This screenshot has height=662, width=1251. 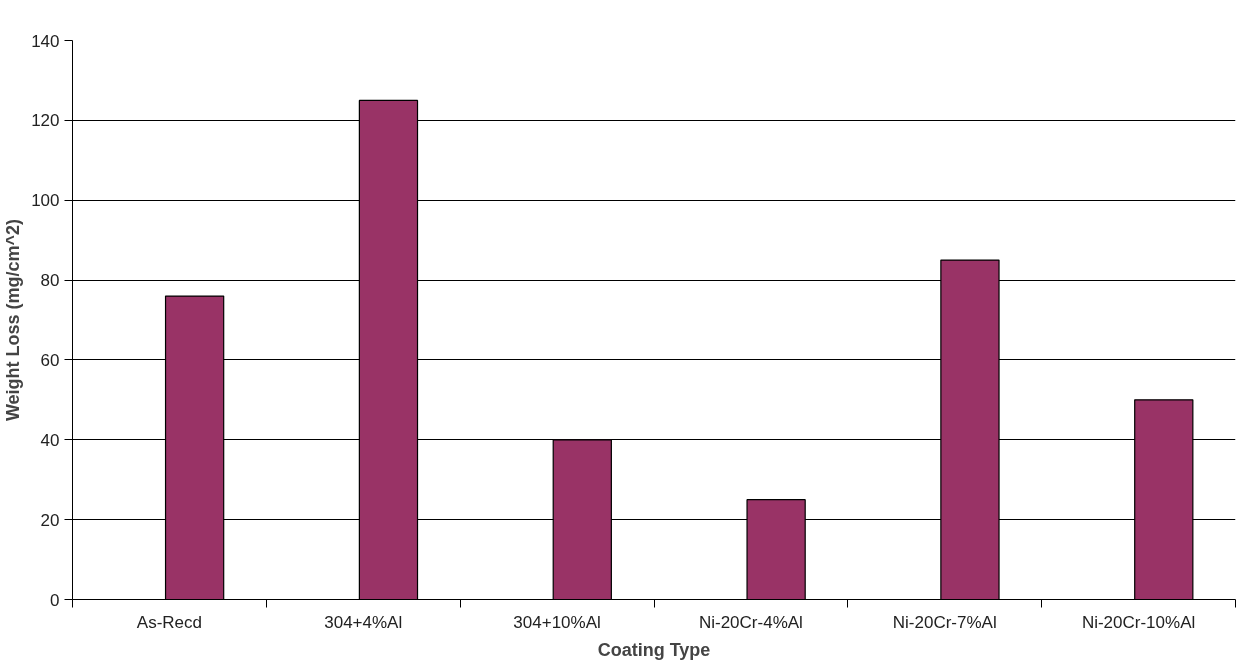 I want to click on x-tick-label: Ni-20Cr-4%Al, so click(x=750, y=622).